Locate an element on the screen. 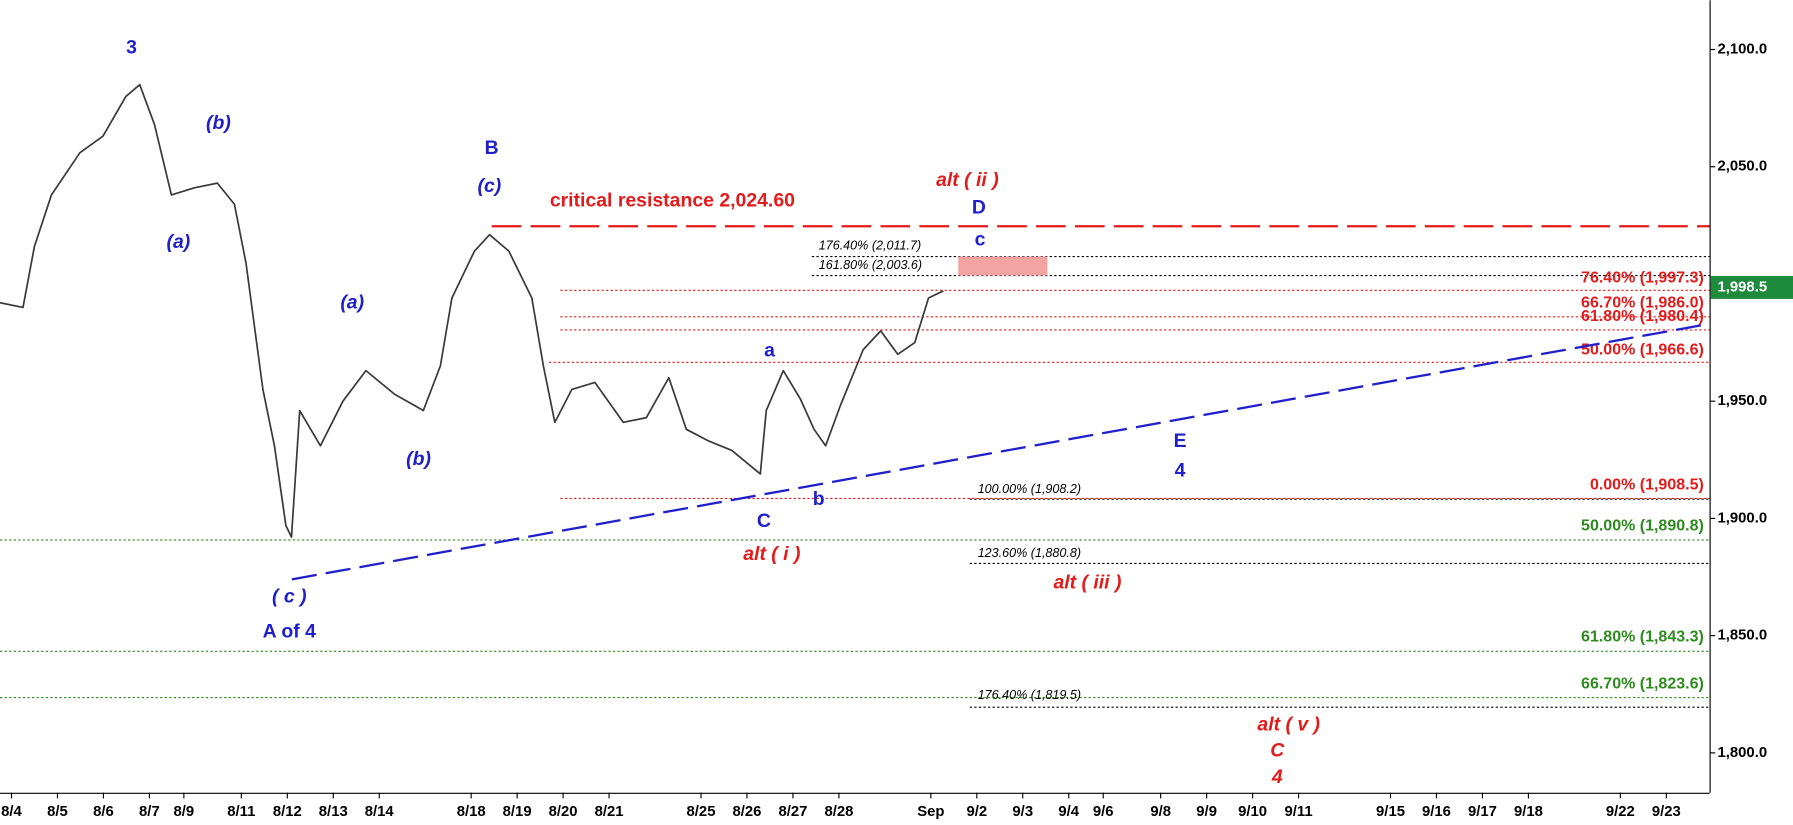 The image size is (1793, 825). wave-label: ( c ) is located at coordinates (289, 596).